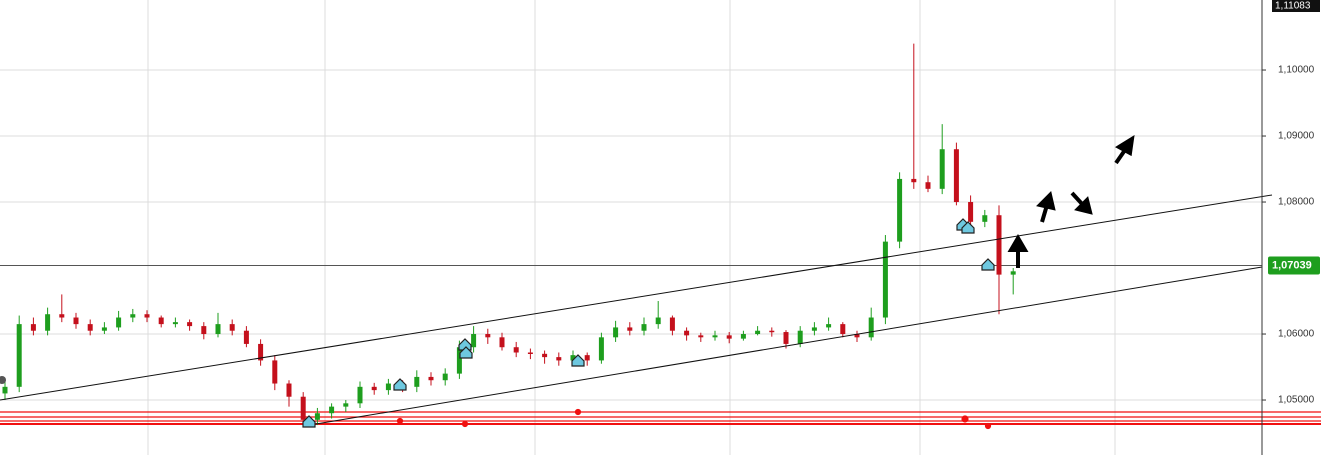 The height and width of the screenshot is (455, 1321). I want to click on top-price-label: 1,11083, so click(1293, 6).